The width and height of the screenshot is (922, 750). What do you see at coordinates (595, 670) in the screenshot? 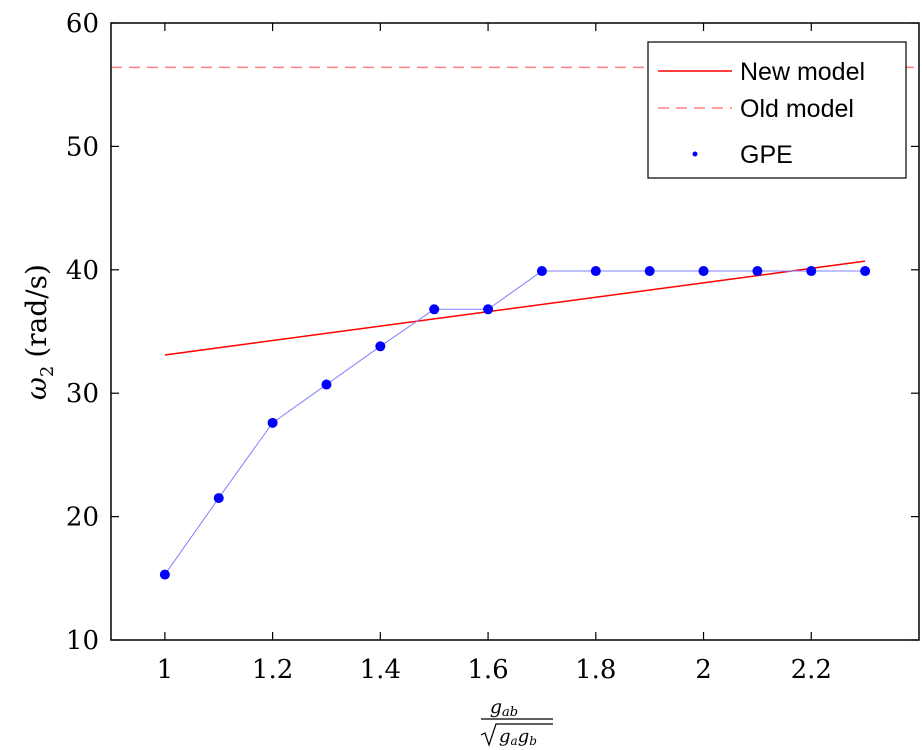
I see `x-tick-label: 1.8` at bounding box center [595, 670].